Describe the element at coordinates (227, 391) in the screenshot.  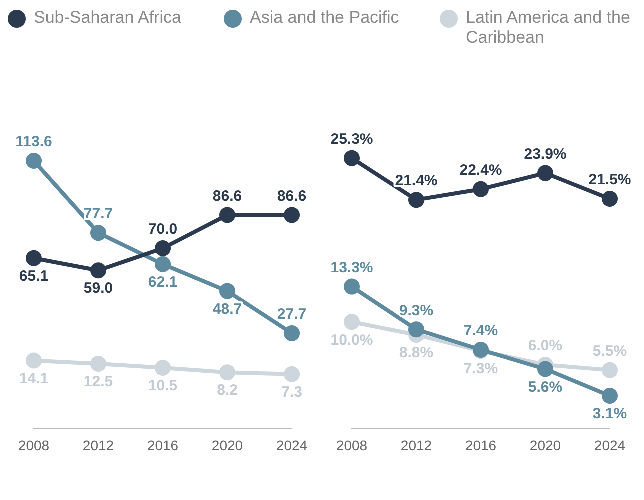
I see `data-label: 8.2` at that location.